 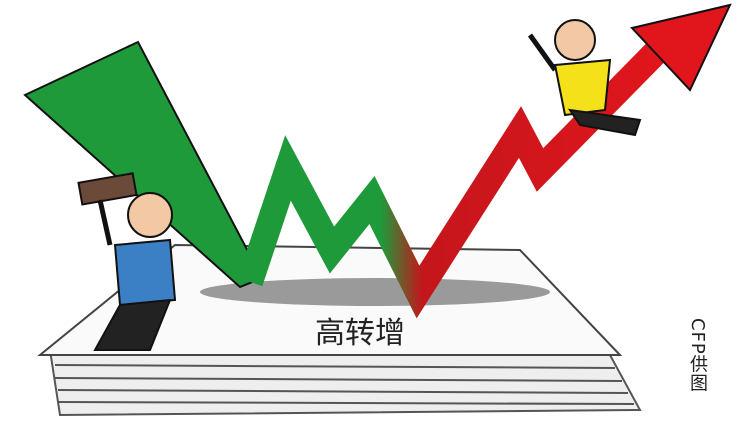 I want to click on angry-man, so click(x=127, y=261).